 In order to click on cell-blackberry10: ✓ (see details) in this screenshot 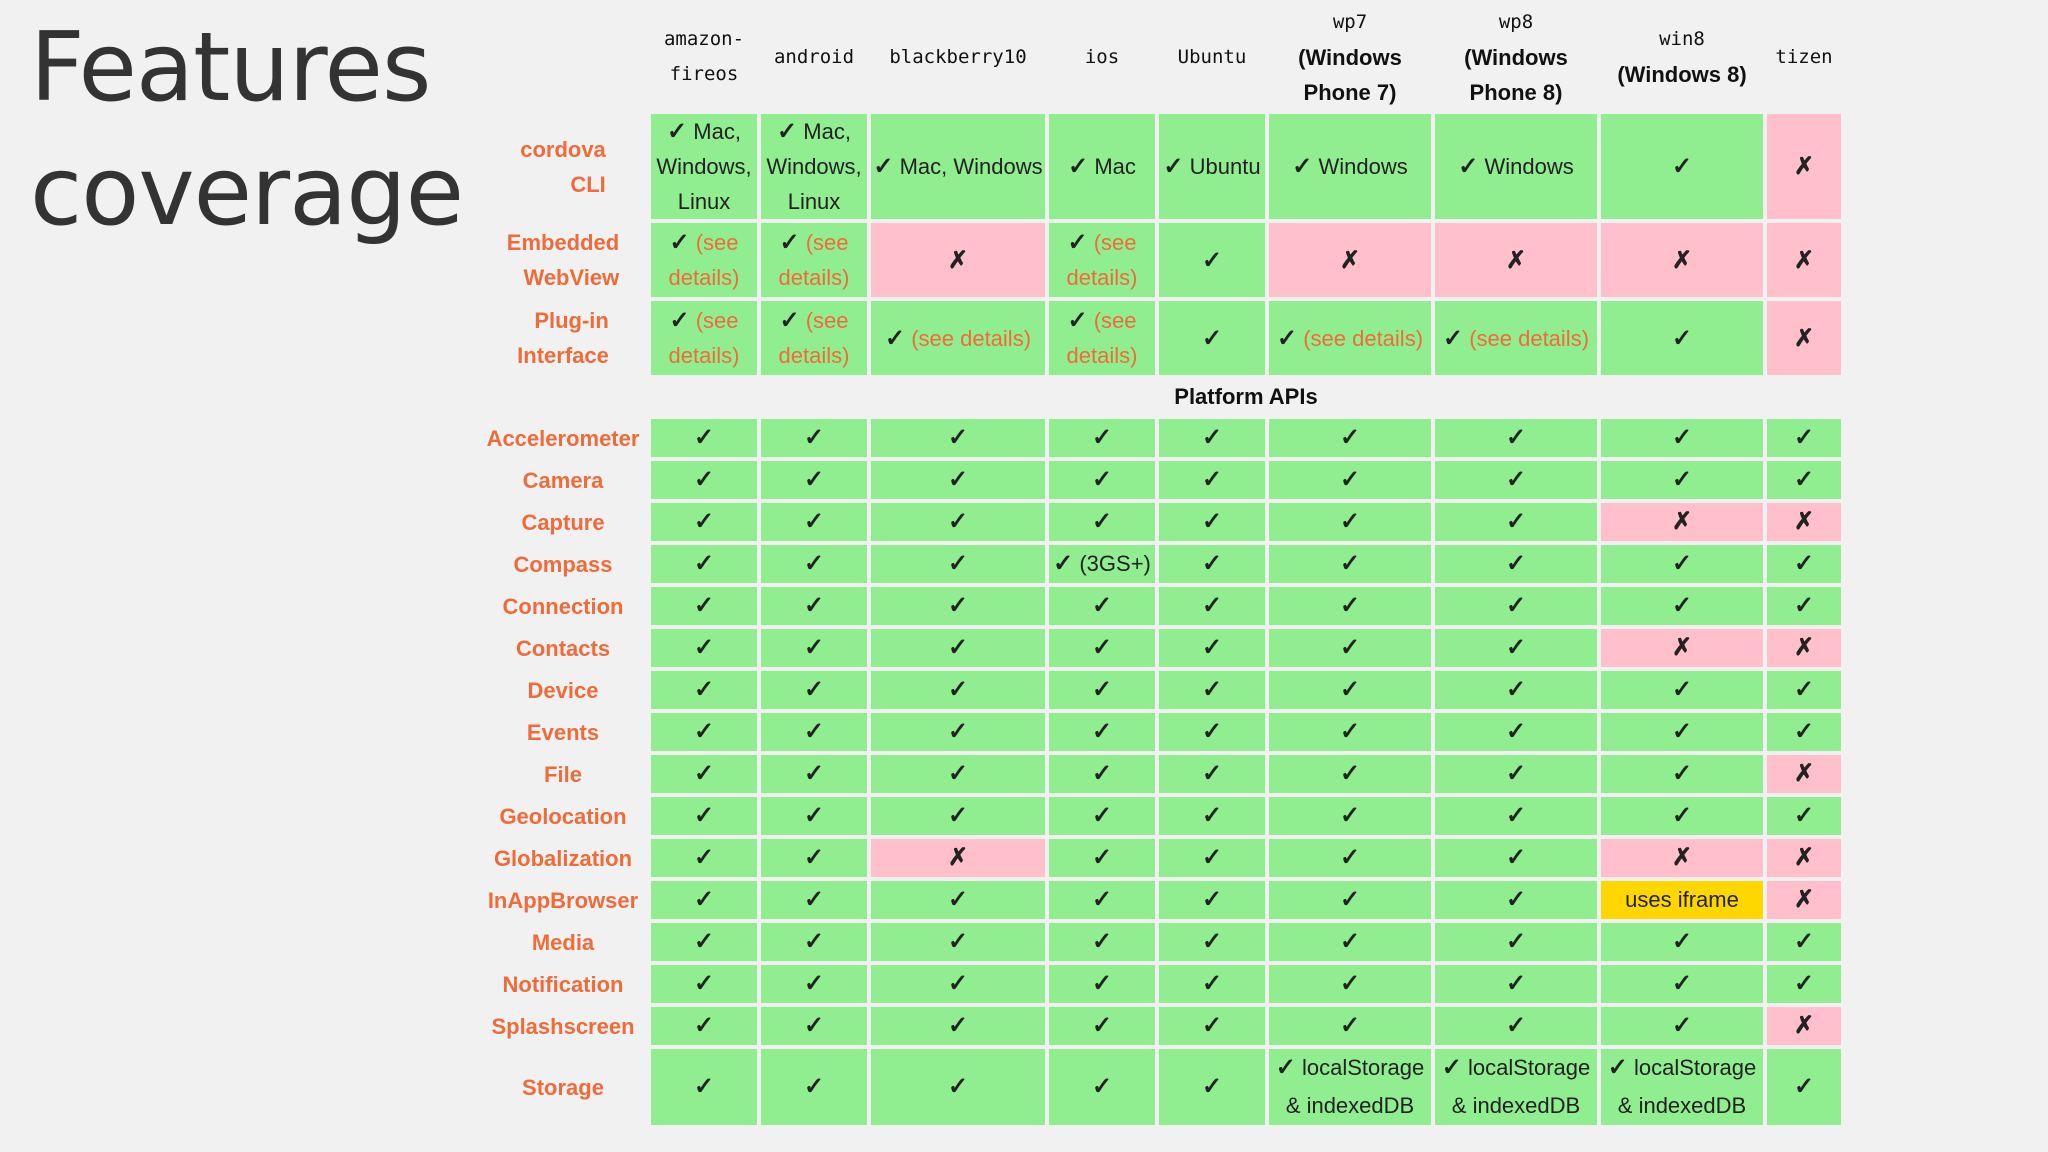, I will do `click(958, 338)`.